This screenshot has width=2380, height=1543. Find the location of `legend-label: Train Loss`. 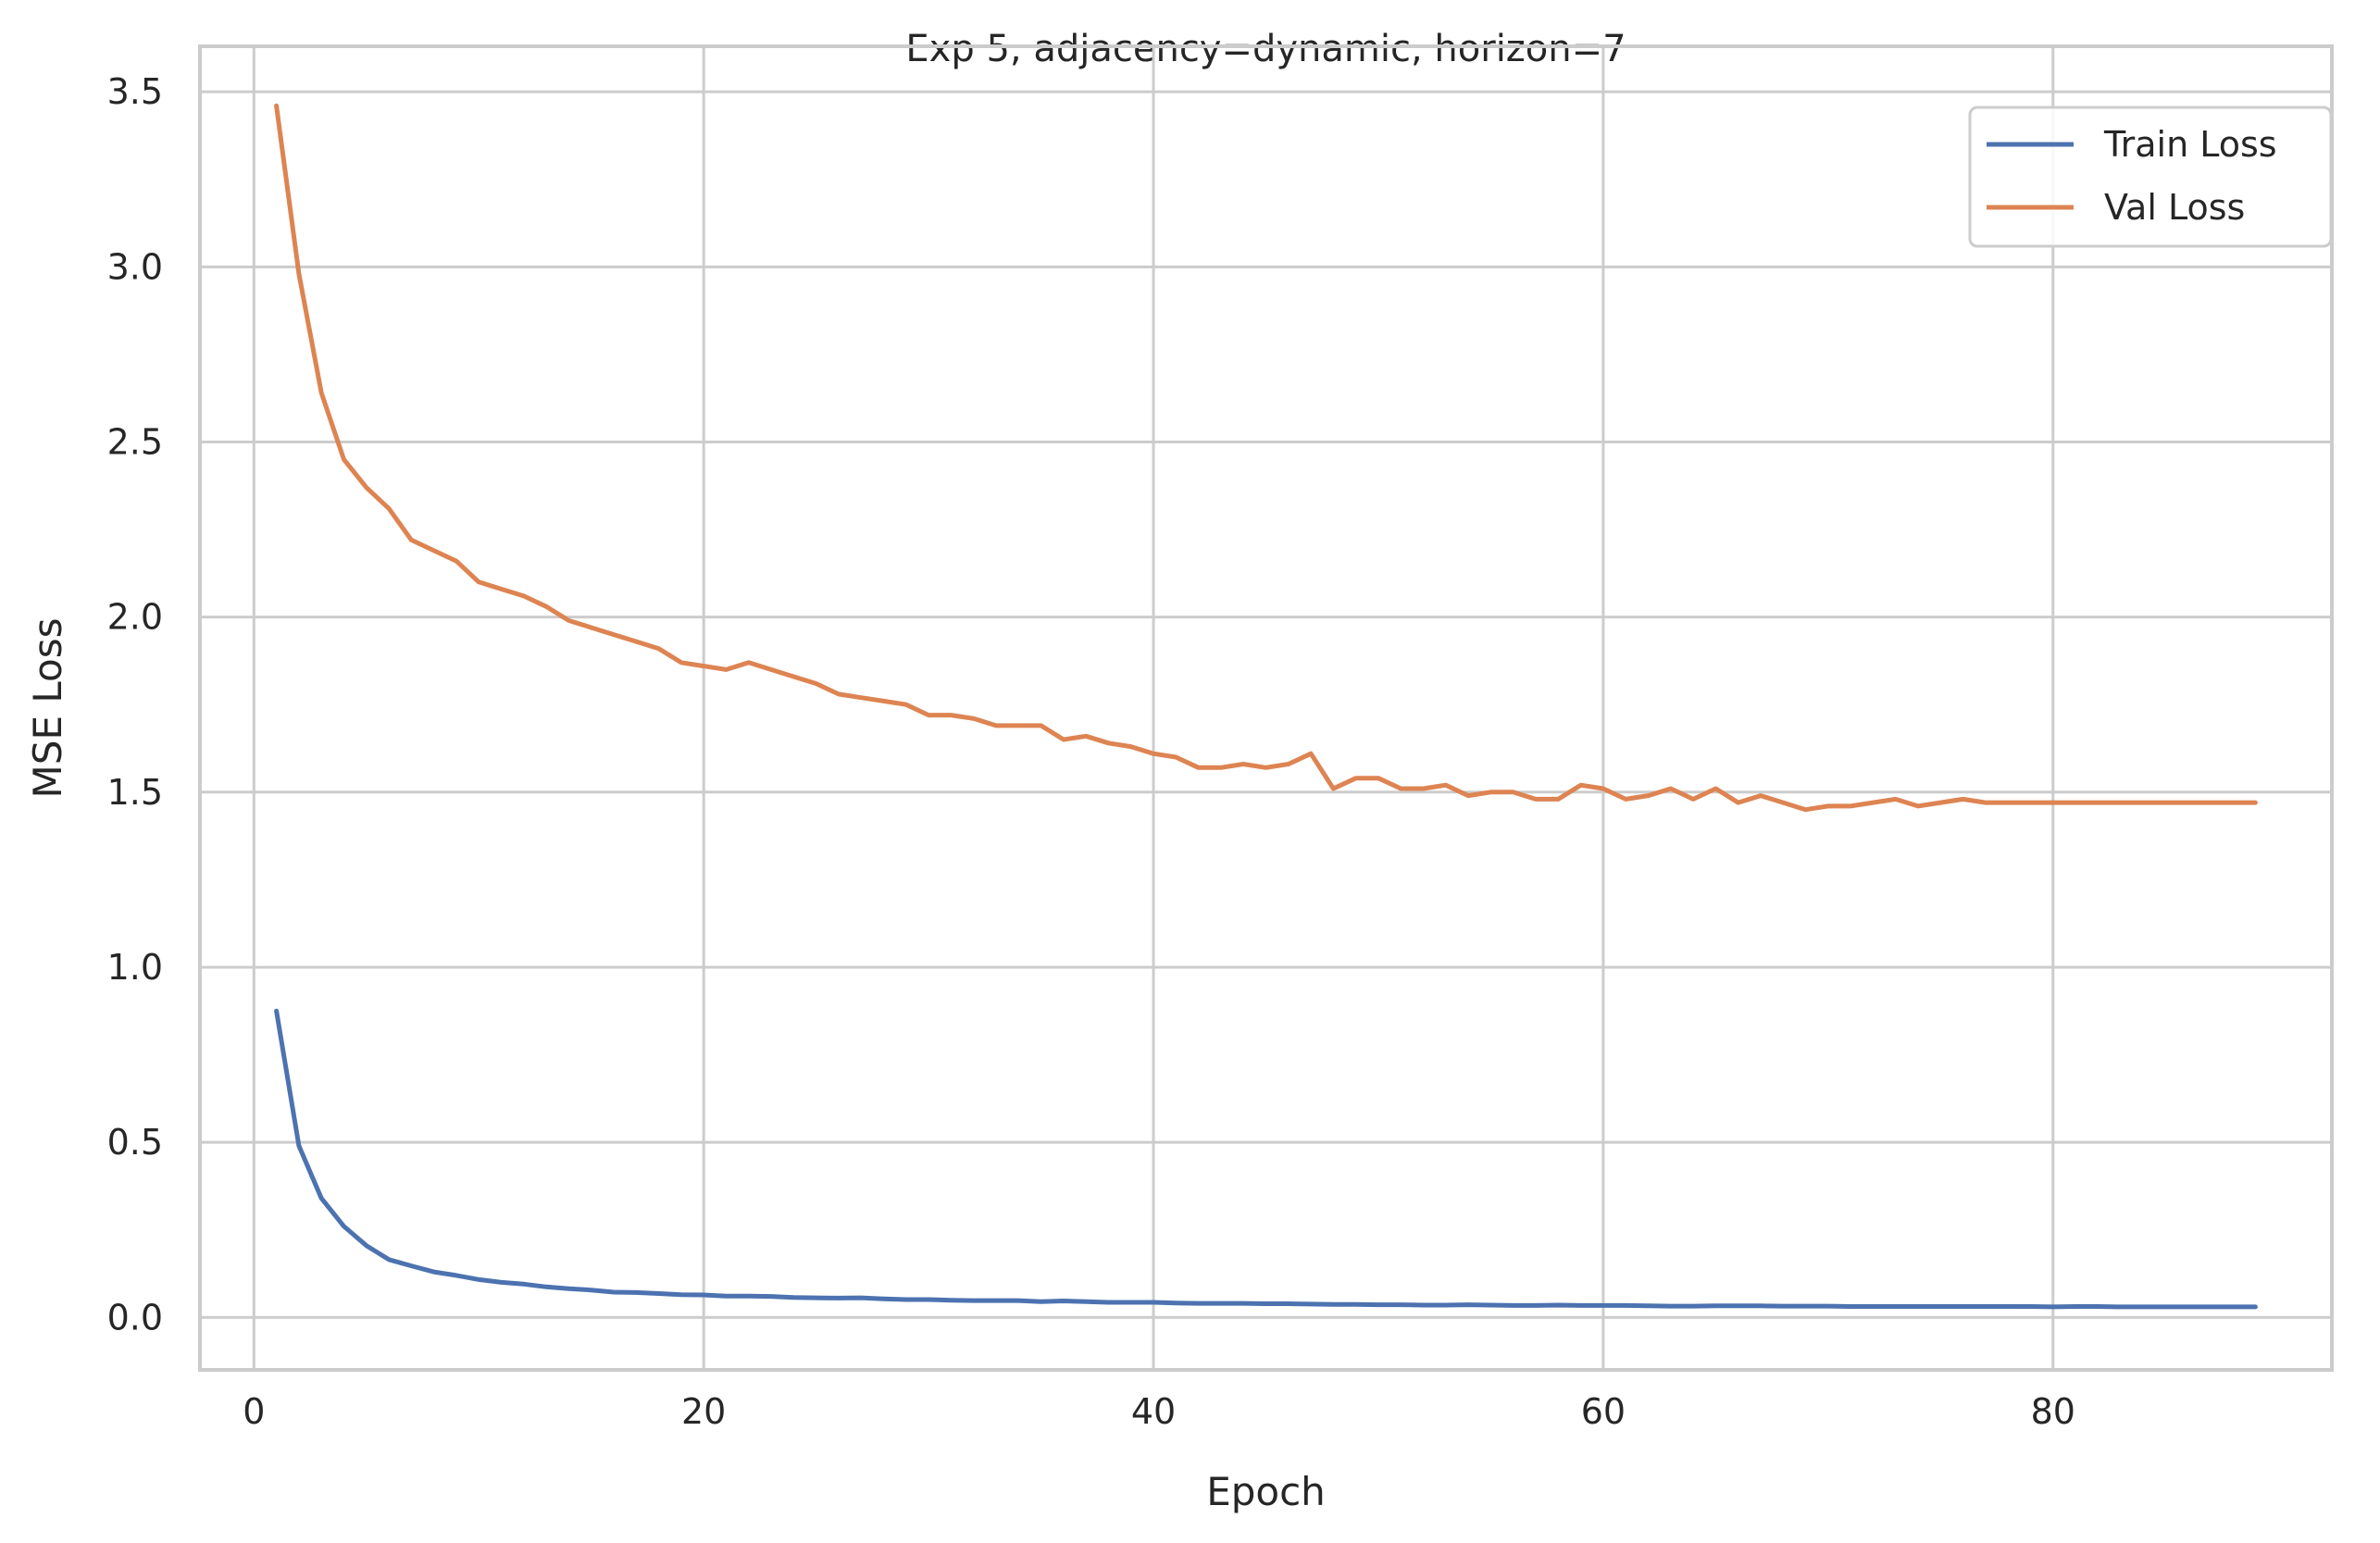

legend-label: Train Loss is located at coordinates (2190, 144).